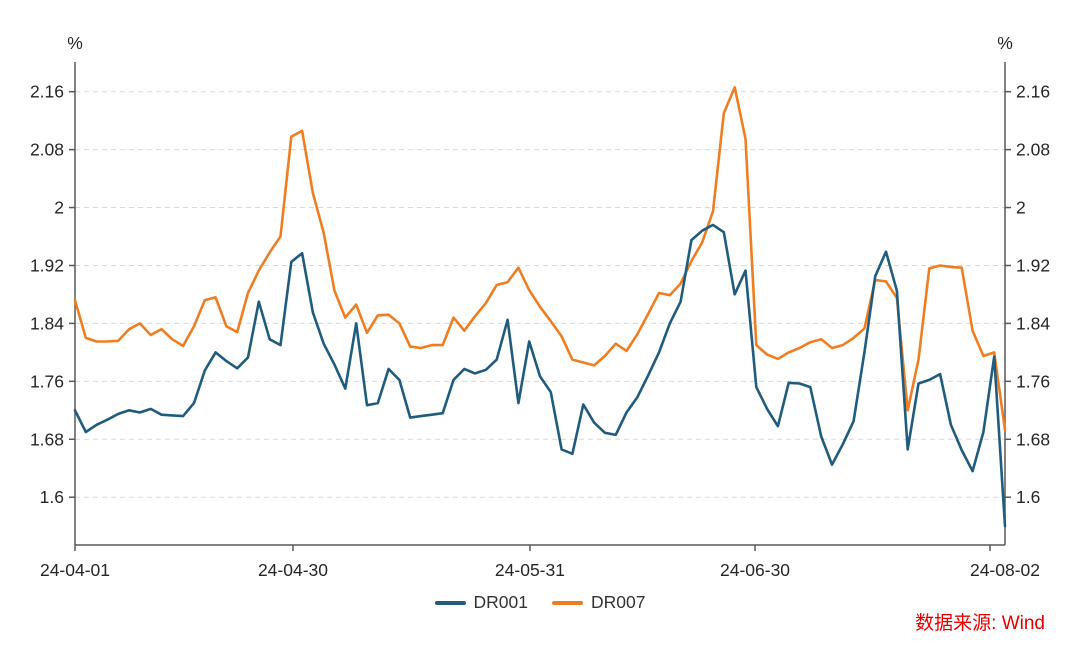  I want to click on x-axis-label: 24-04-01, so click(75, 570).